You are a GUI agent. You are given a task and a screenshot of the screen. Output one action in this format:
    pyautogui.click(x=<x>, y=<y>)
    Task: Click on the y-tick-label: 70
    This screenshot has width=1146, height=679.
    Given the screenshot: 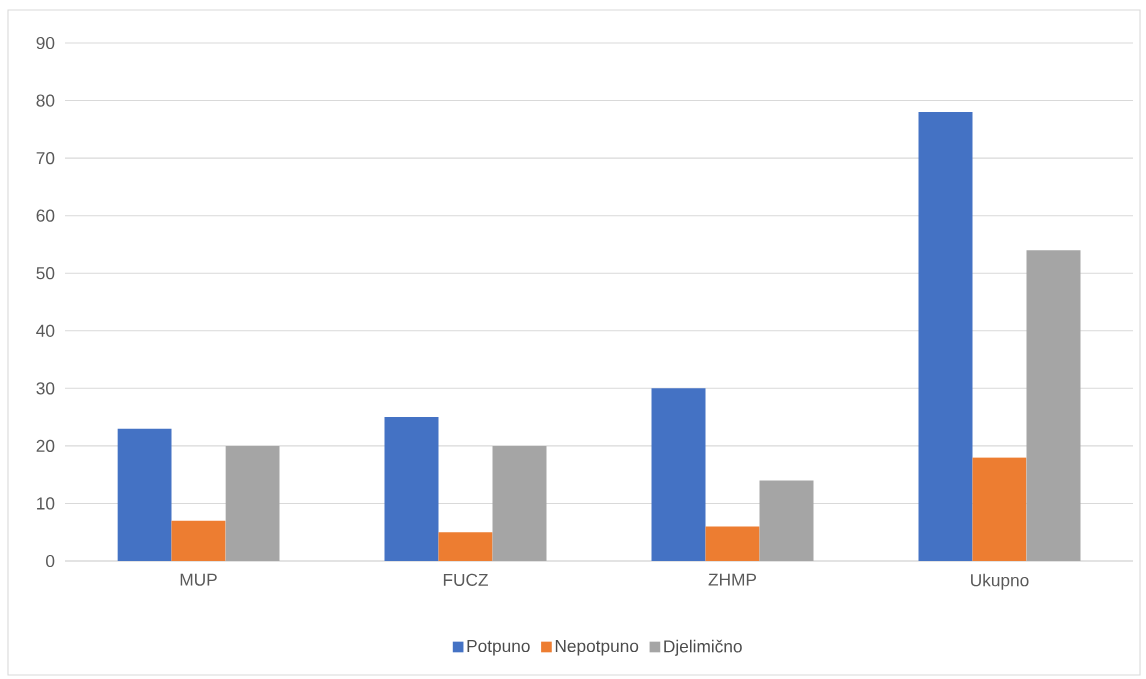 What is the action you would take?
    pyautogui.click(x=45, y=158)
    